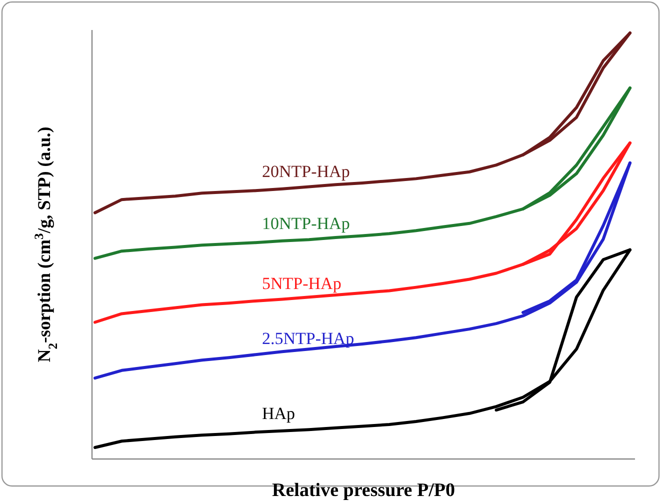 The height and width of the screenshot is (504, 661). What do you see at coordinates (306, 172) in the screenshot?
I see `series-label: 20NTP-HAp` at bounding box center [306, 172].